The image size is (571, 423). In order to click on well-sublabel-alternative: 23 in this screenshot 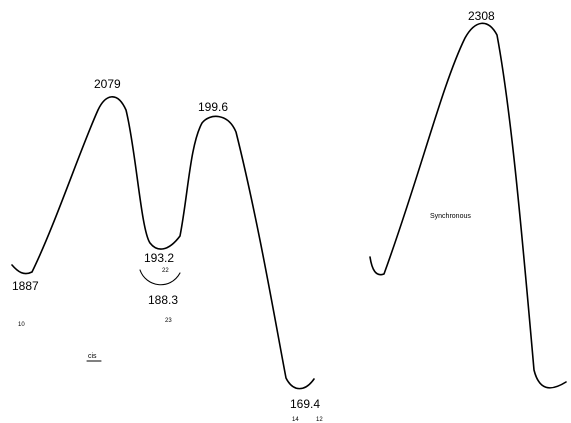, I will do `click(168, 321)`.